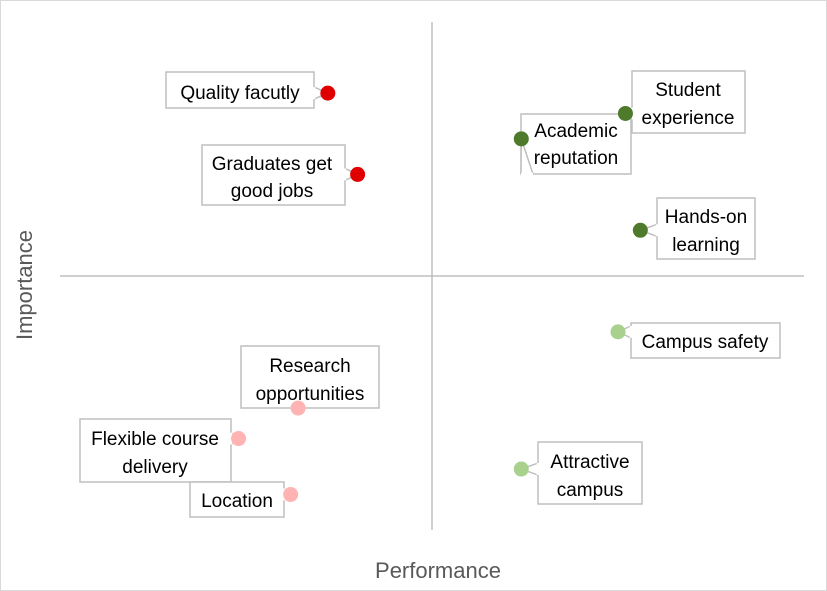 The width and height of the screenshot is (827, 591). What do you see at coordinates (576, 158) in the screenshot?
I see `data-label: reputation` at bounding box center [576, 158].